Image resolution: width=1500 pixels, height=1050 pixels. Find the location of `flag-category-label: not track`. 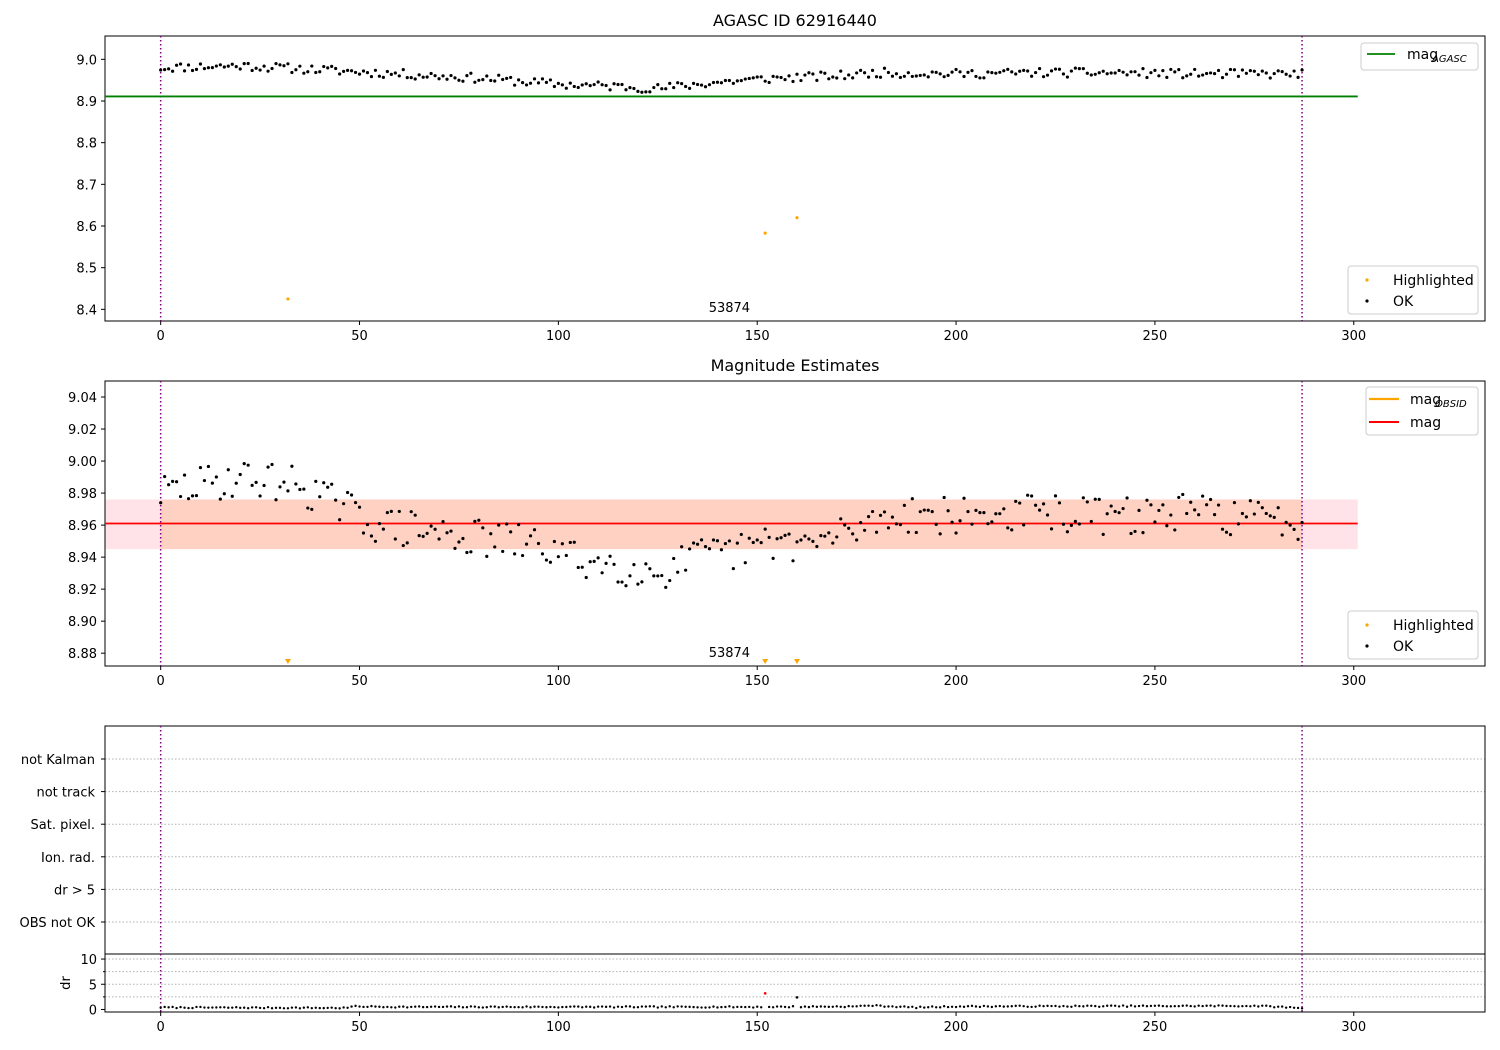

flag-category-label: not track is located at coordinates (65, 793).